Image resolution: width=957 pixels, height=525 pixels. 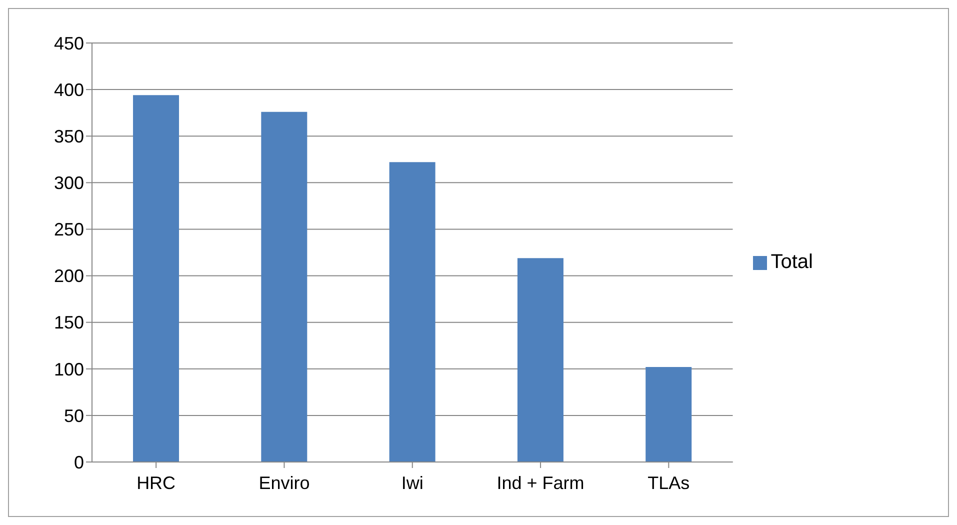 I want to click on y-tick-label: 300, so click(x=69, y=183).